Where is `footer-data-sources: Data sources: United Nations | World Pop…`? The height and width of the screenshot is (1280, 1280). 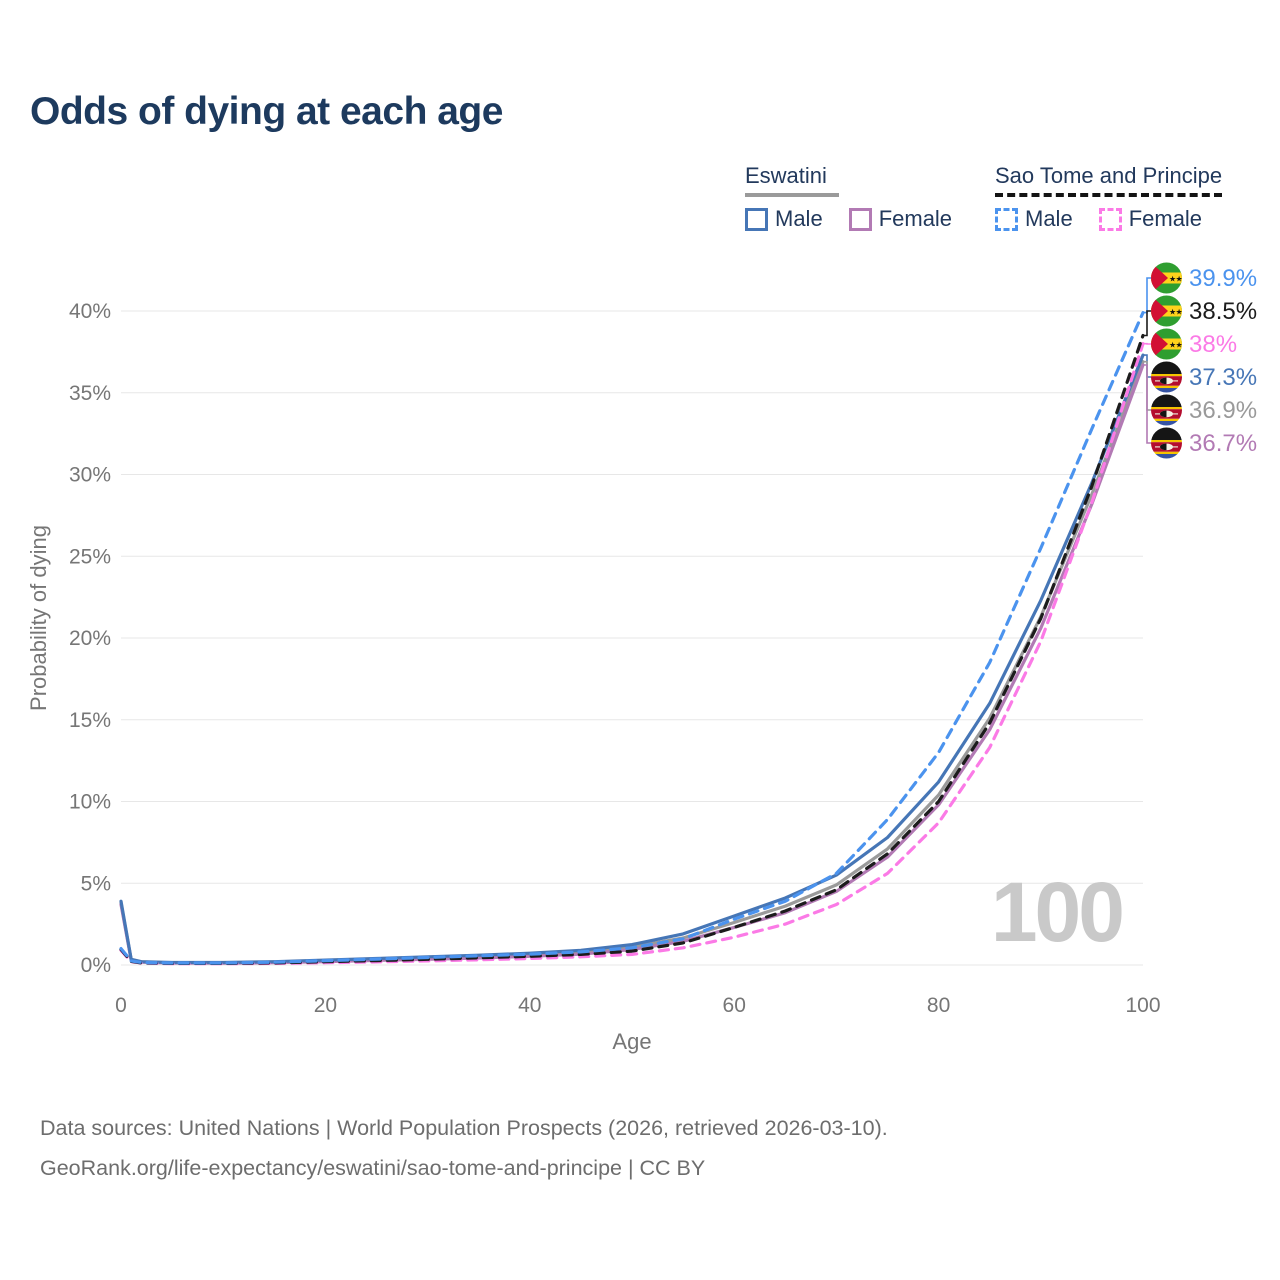 footer-data-sources: Data sources: United Nations | World Pop… is located at coordinates (464, 1128).